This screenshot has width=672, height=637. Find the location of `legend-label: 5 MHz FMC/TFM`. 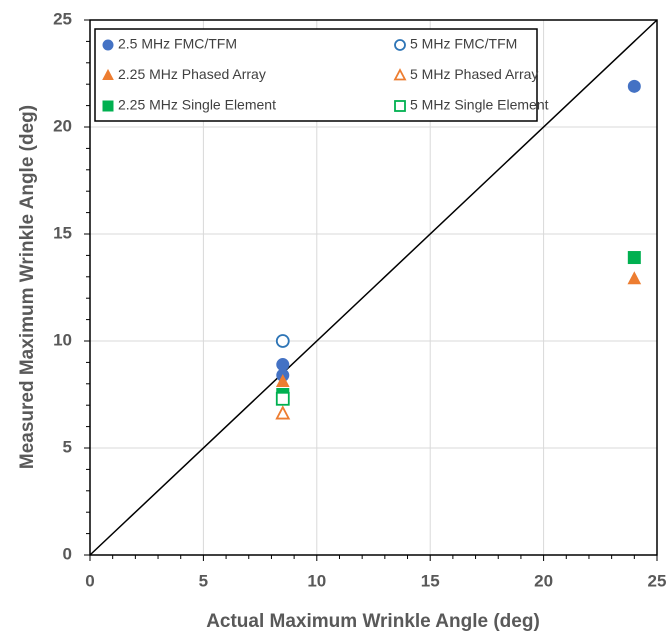

legend-label: 5 MHz FMC/TFM is located at coordinates (463, 44).